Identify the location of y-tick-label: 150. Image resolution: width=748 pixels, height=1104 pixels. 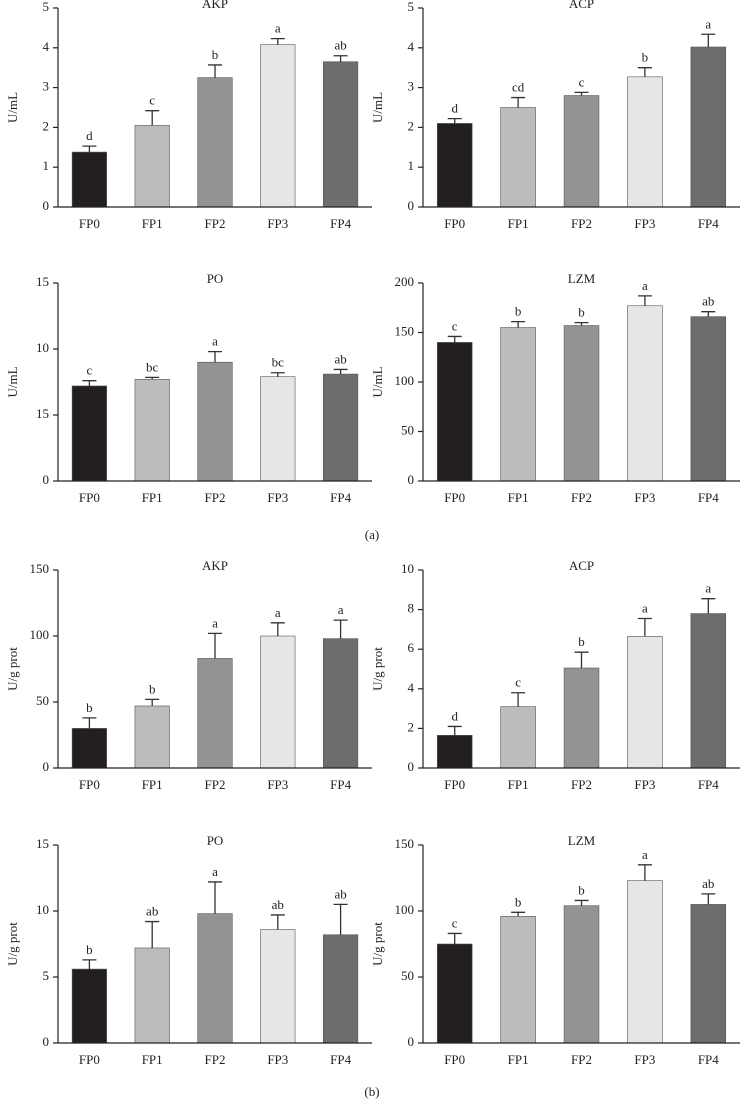
(405, 843).